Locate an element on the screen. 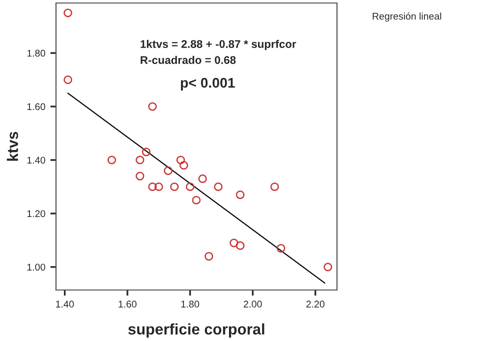 This screenshot has width=488, height=341. y-axis-title: ktvs is located at coordinates (12, 146).